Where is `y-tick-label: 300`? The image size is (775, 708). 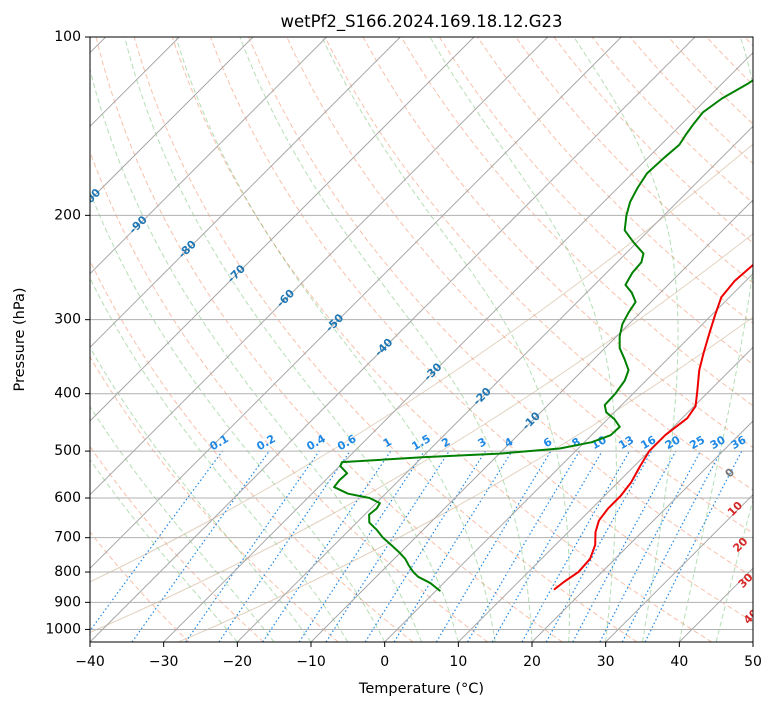 y-tick-label: 300 is located at coordinates (67, 320).